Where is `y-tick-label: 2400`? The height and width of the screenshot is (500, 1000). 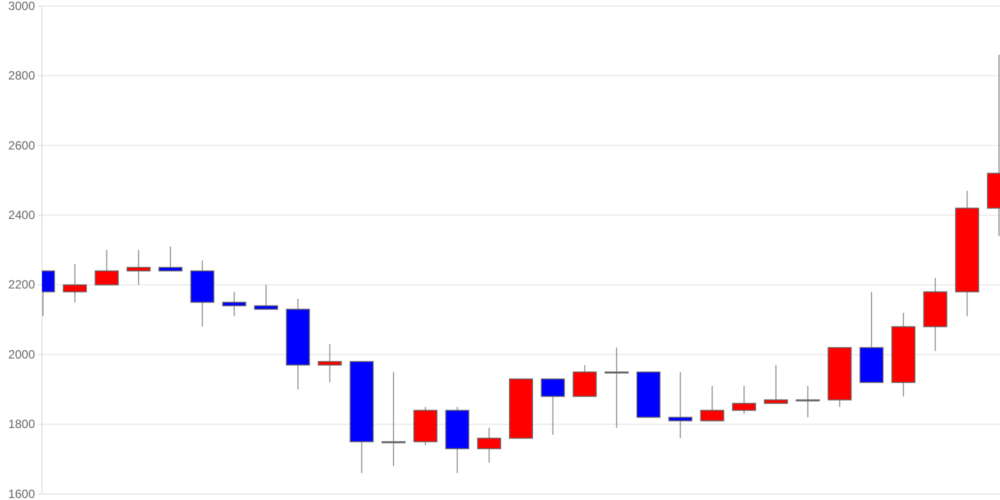 y-tick-label: 2400 is located at coordinates (22, 215).